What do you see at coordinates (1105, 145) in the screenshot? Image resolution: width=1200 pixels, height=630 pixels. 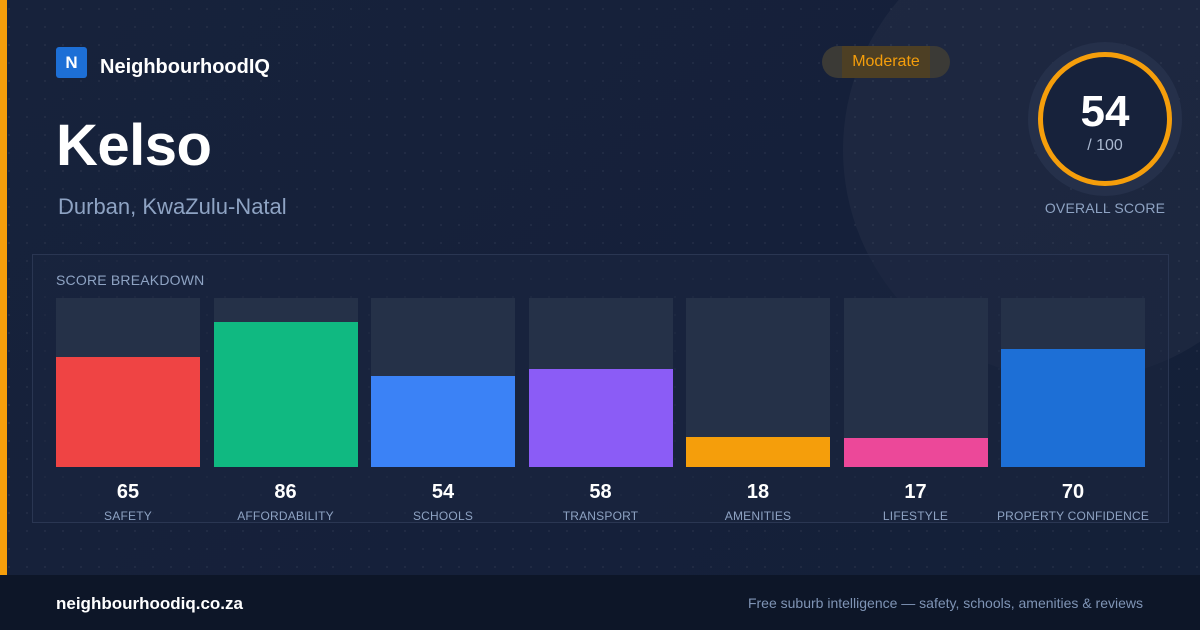 I see `overall-score-max: / 100` at bounding box center [1105, 145].